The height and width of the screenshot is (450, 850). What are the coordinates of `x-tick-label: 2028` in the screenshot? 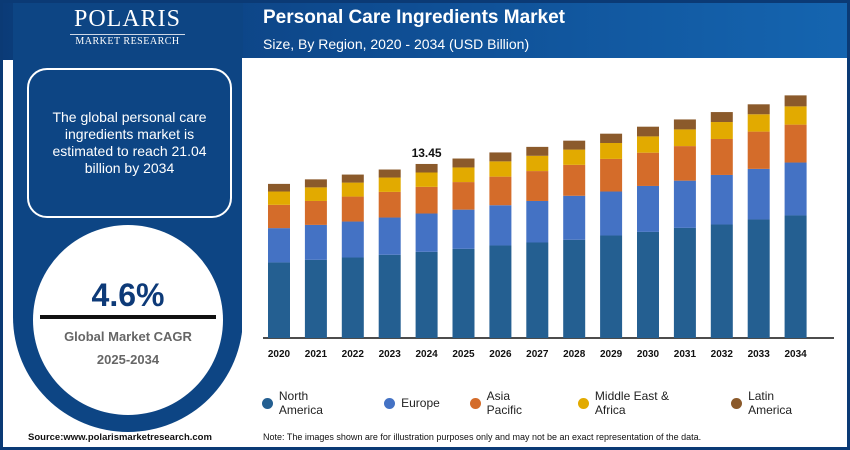 It's located at (574, 354).